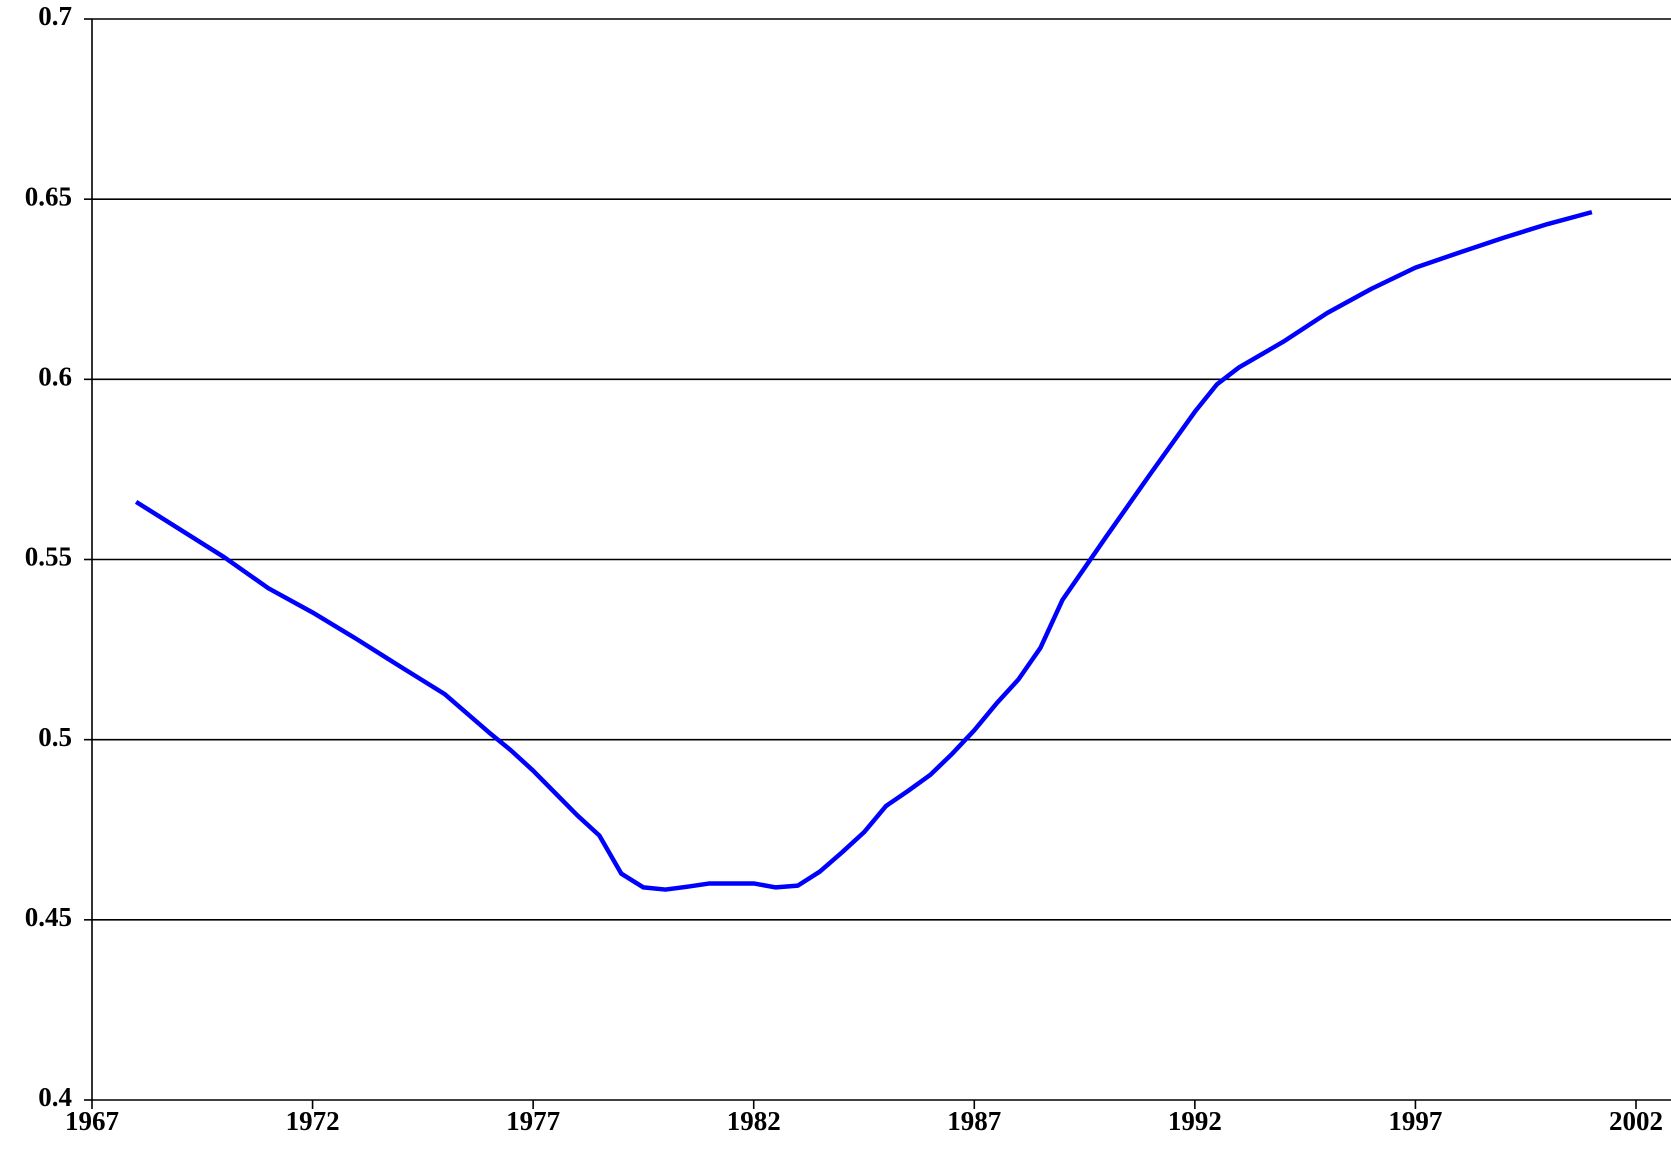  I want to click on y-tick-label: 0.5, so click(55, 737).